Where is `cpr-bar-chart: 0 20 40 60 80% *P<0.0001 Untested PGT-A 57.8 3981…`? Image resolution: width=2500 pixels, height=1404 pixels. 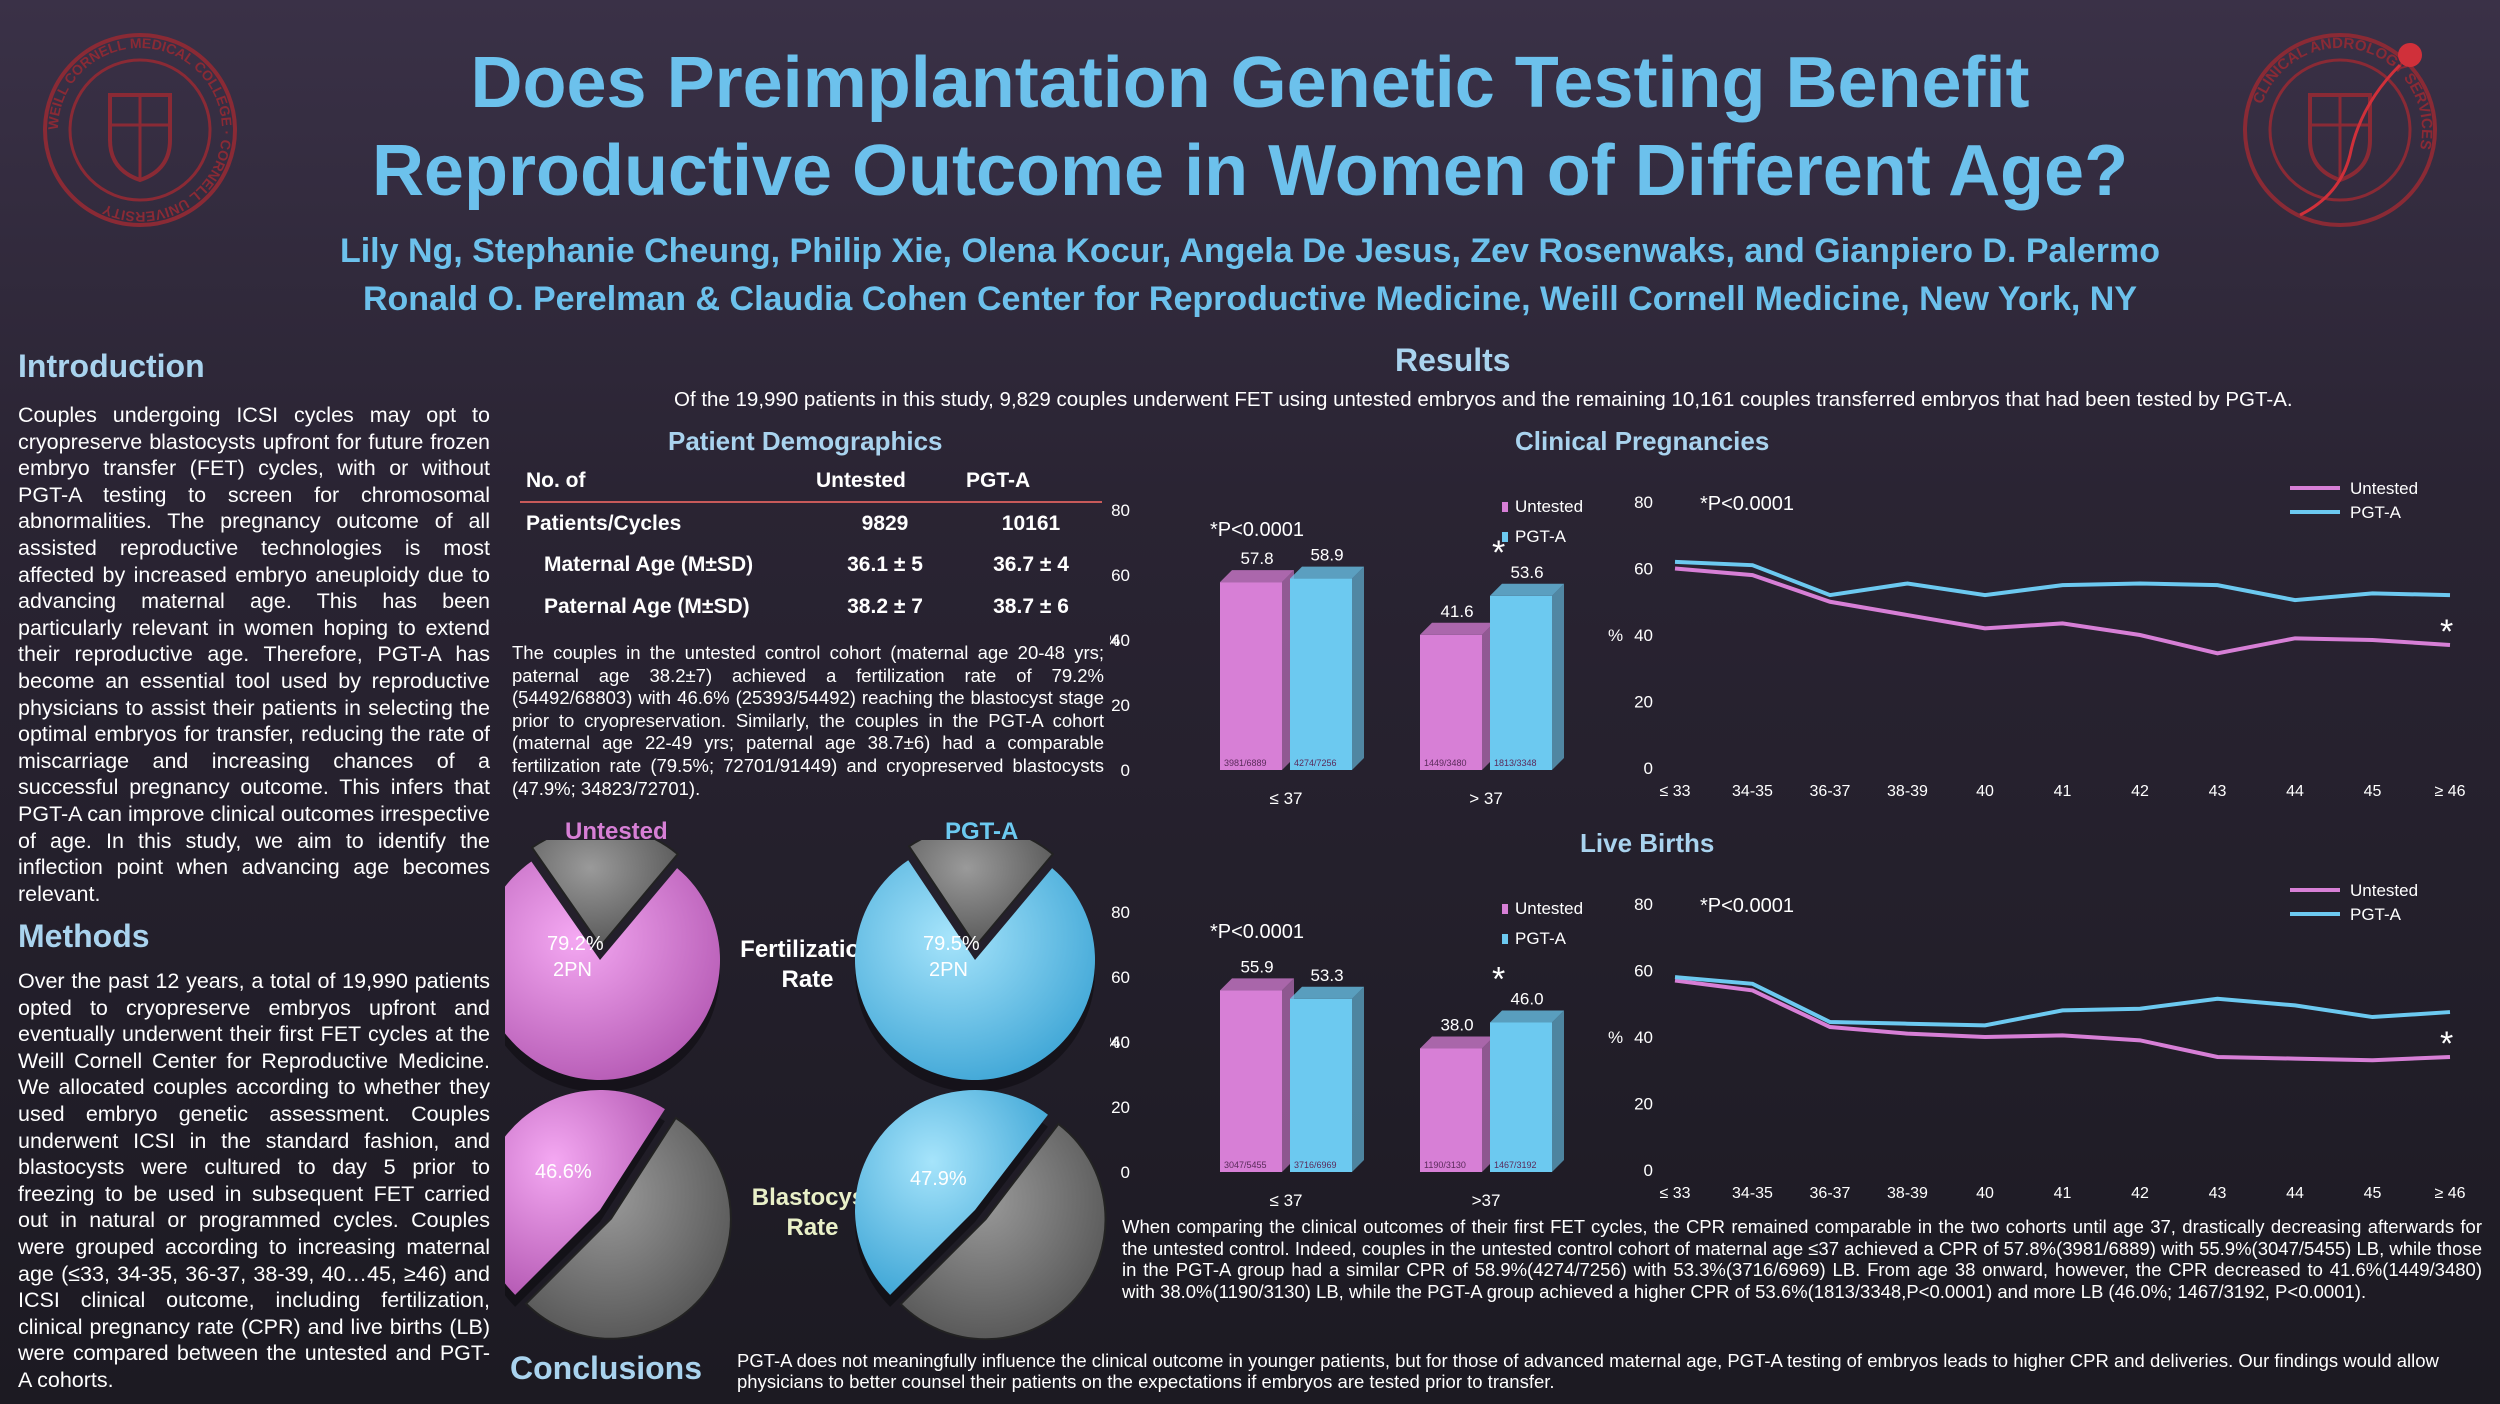 cpr-bar-chart: 0 20 40 60 80% *P<0.0001 Untested PGT-A 57.8 3981… is located at coordinates (1346, 652).